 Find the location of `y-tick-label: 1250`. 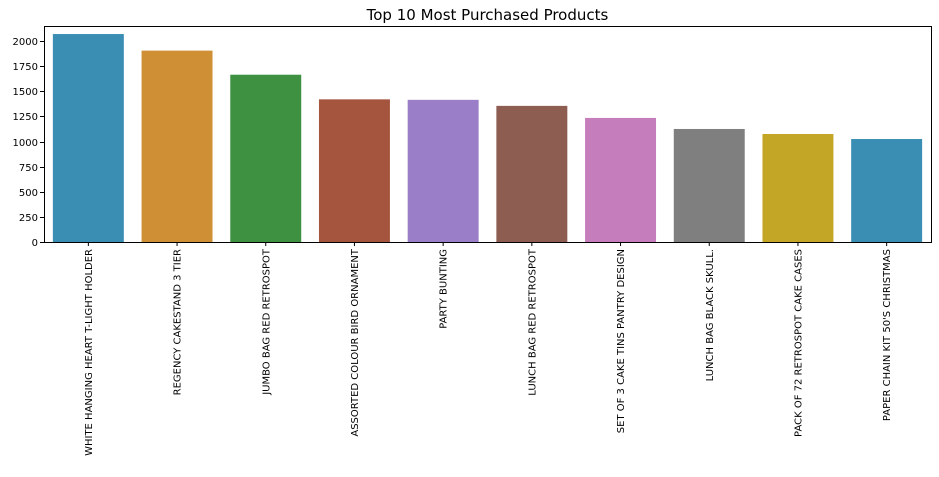

y-tick-label: 1250 is located at coordinates (25, 117).